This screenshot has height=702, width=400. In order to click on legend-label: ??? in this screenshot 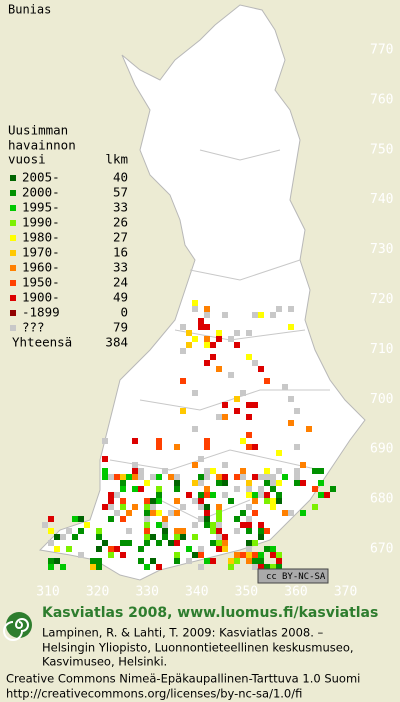, I will do `click(33, 327)`.